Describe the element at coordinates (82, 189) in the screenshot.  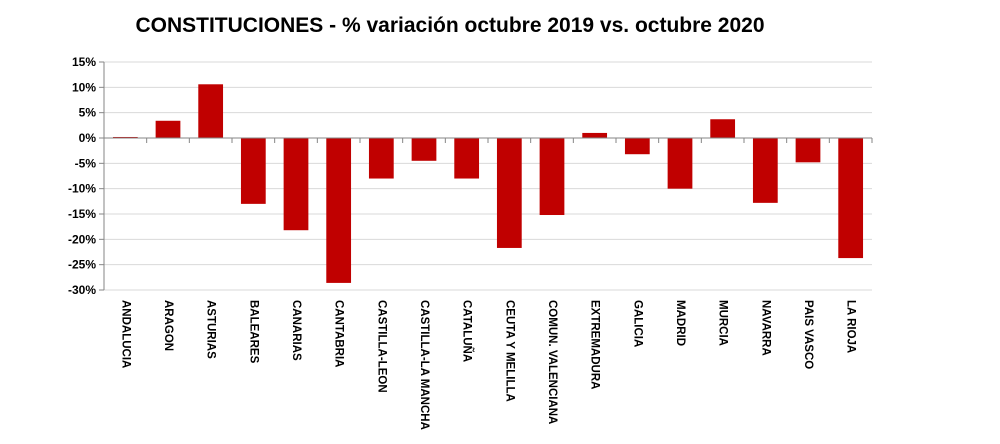
I see `y-tick-label: -10%` at that location.